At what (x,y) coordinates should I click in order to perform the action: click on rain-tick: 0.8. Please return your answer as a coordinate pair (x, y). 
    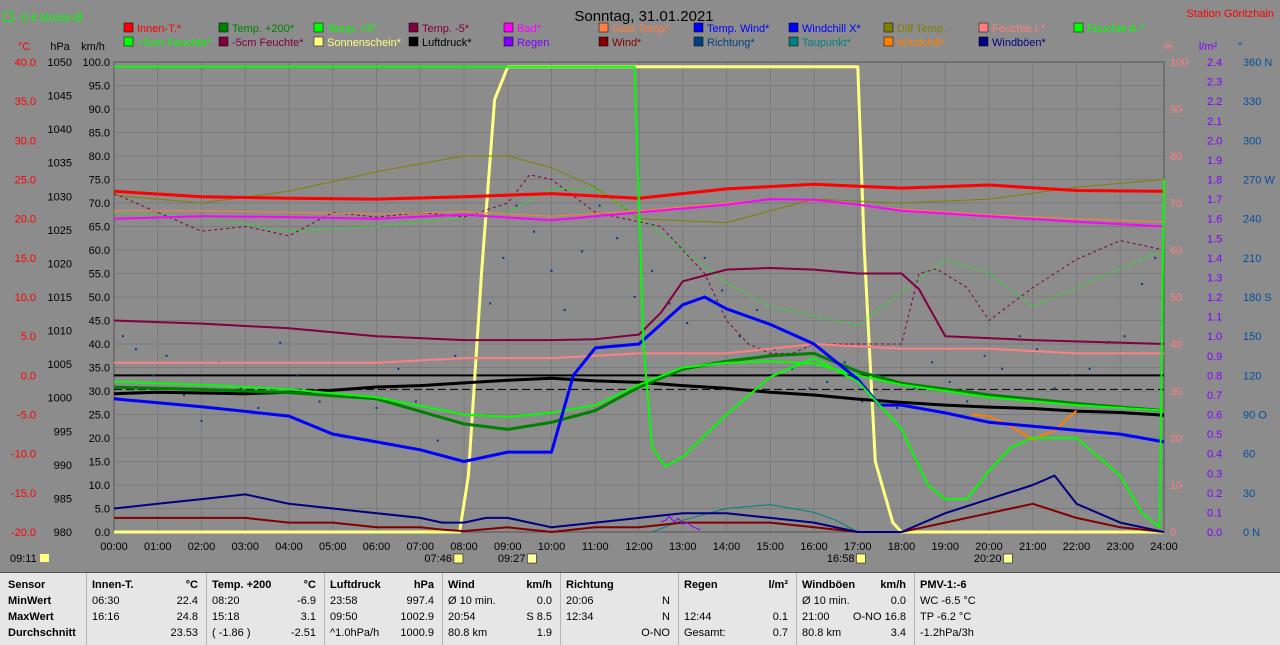
    Looking at the image, I should click on (1214, 376).